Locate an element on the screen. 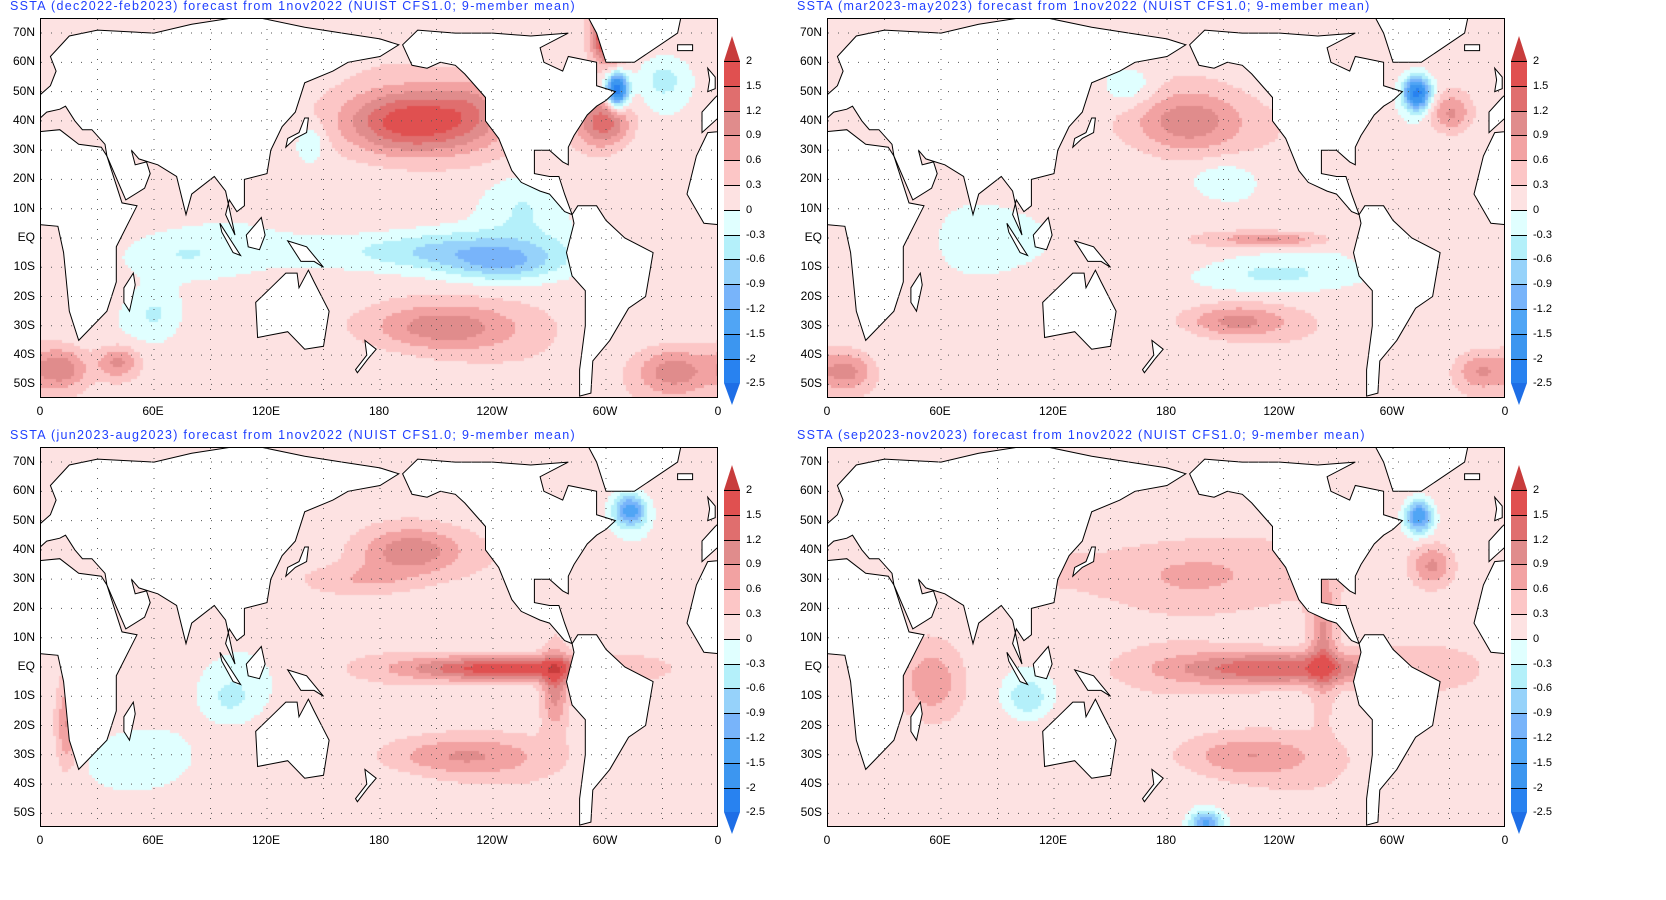 This screenshot has width=1666, height=900. colorbar-min-triangle is located at coordinates (732, 823).